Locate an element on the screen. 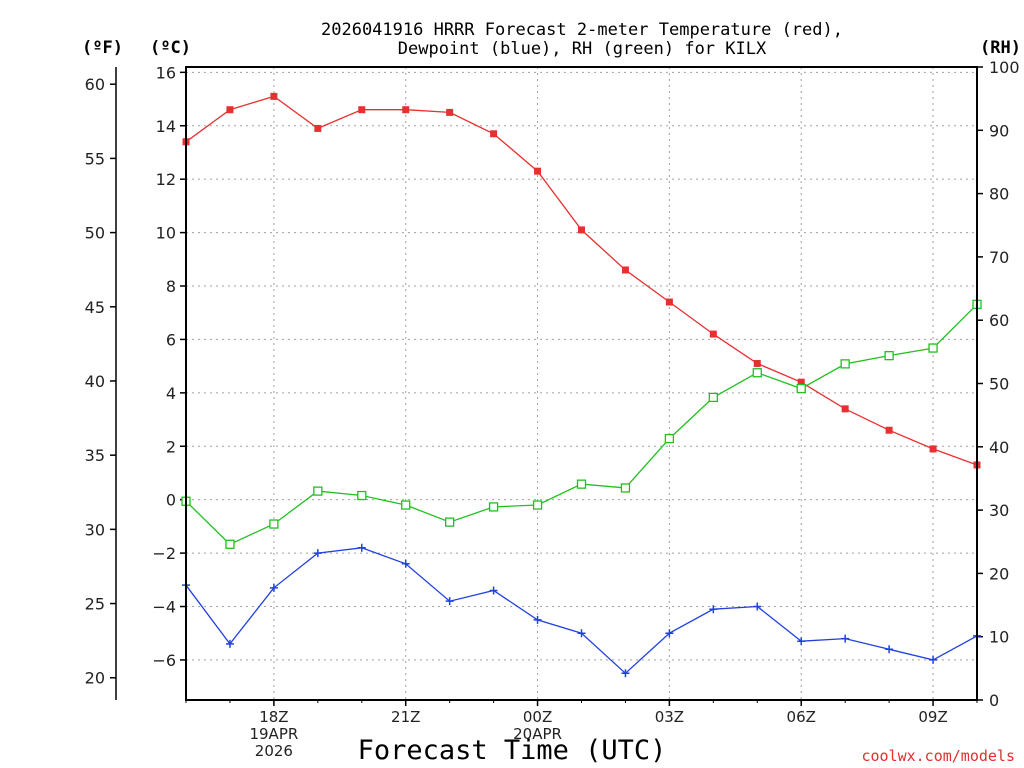 Image resolution: width=1024 pixels, height=768 pixels. rh-unit-label: (RH) is located at coordinates (1000, 48).